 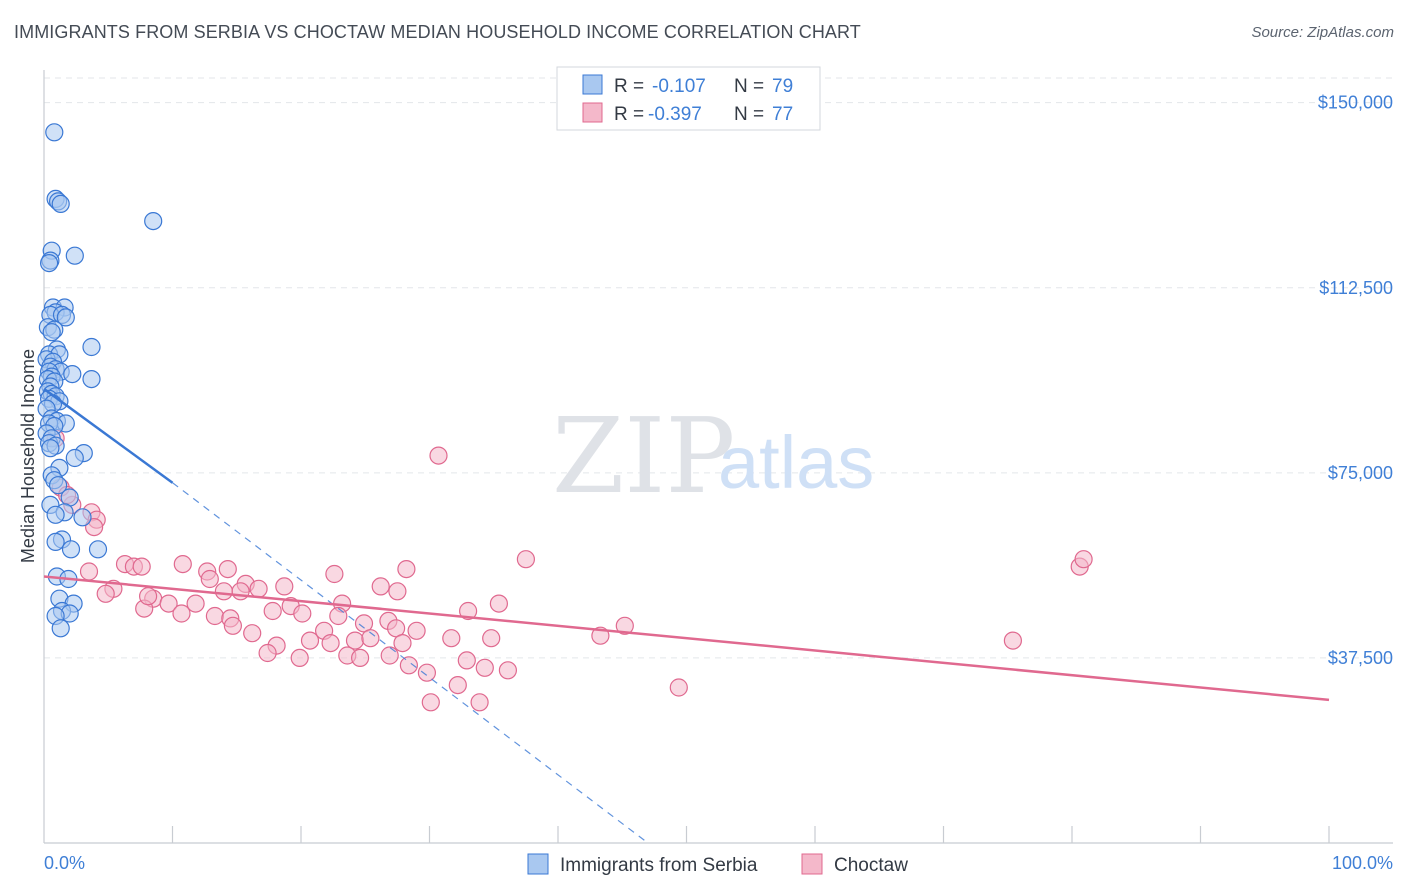 What do you see at coordinates (688, 98) in the screenshot?
I see `correlation-legend: R = -0.107 N = 79 R = -0.397 N = 77` at bounding box center [688, 98].